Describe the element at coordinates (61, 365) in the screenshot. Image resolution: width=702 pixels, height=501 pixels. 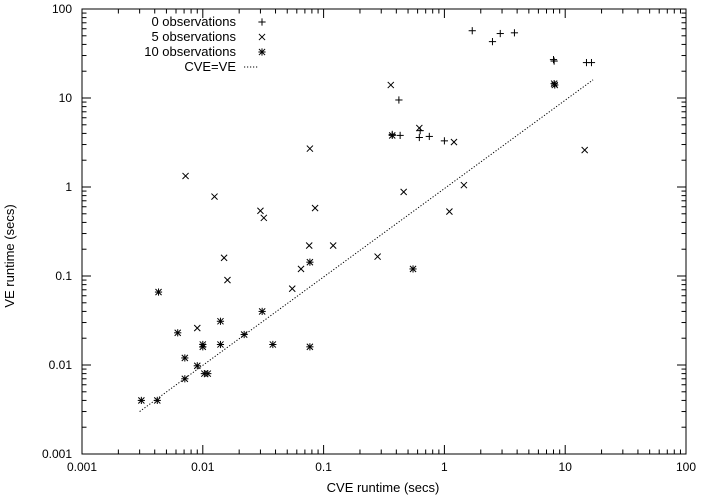
I see `y-tick-label: 0.01` at that location.